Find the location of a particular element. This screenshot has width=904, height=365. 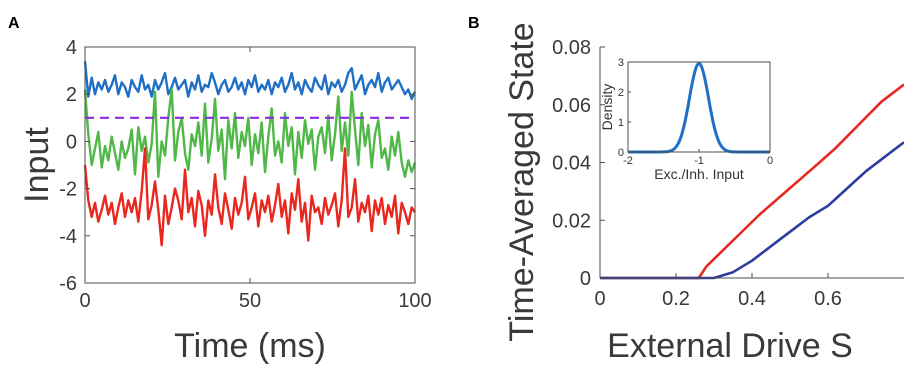

inset-y-tick-label: 0 is located at coordinates (621, 153).